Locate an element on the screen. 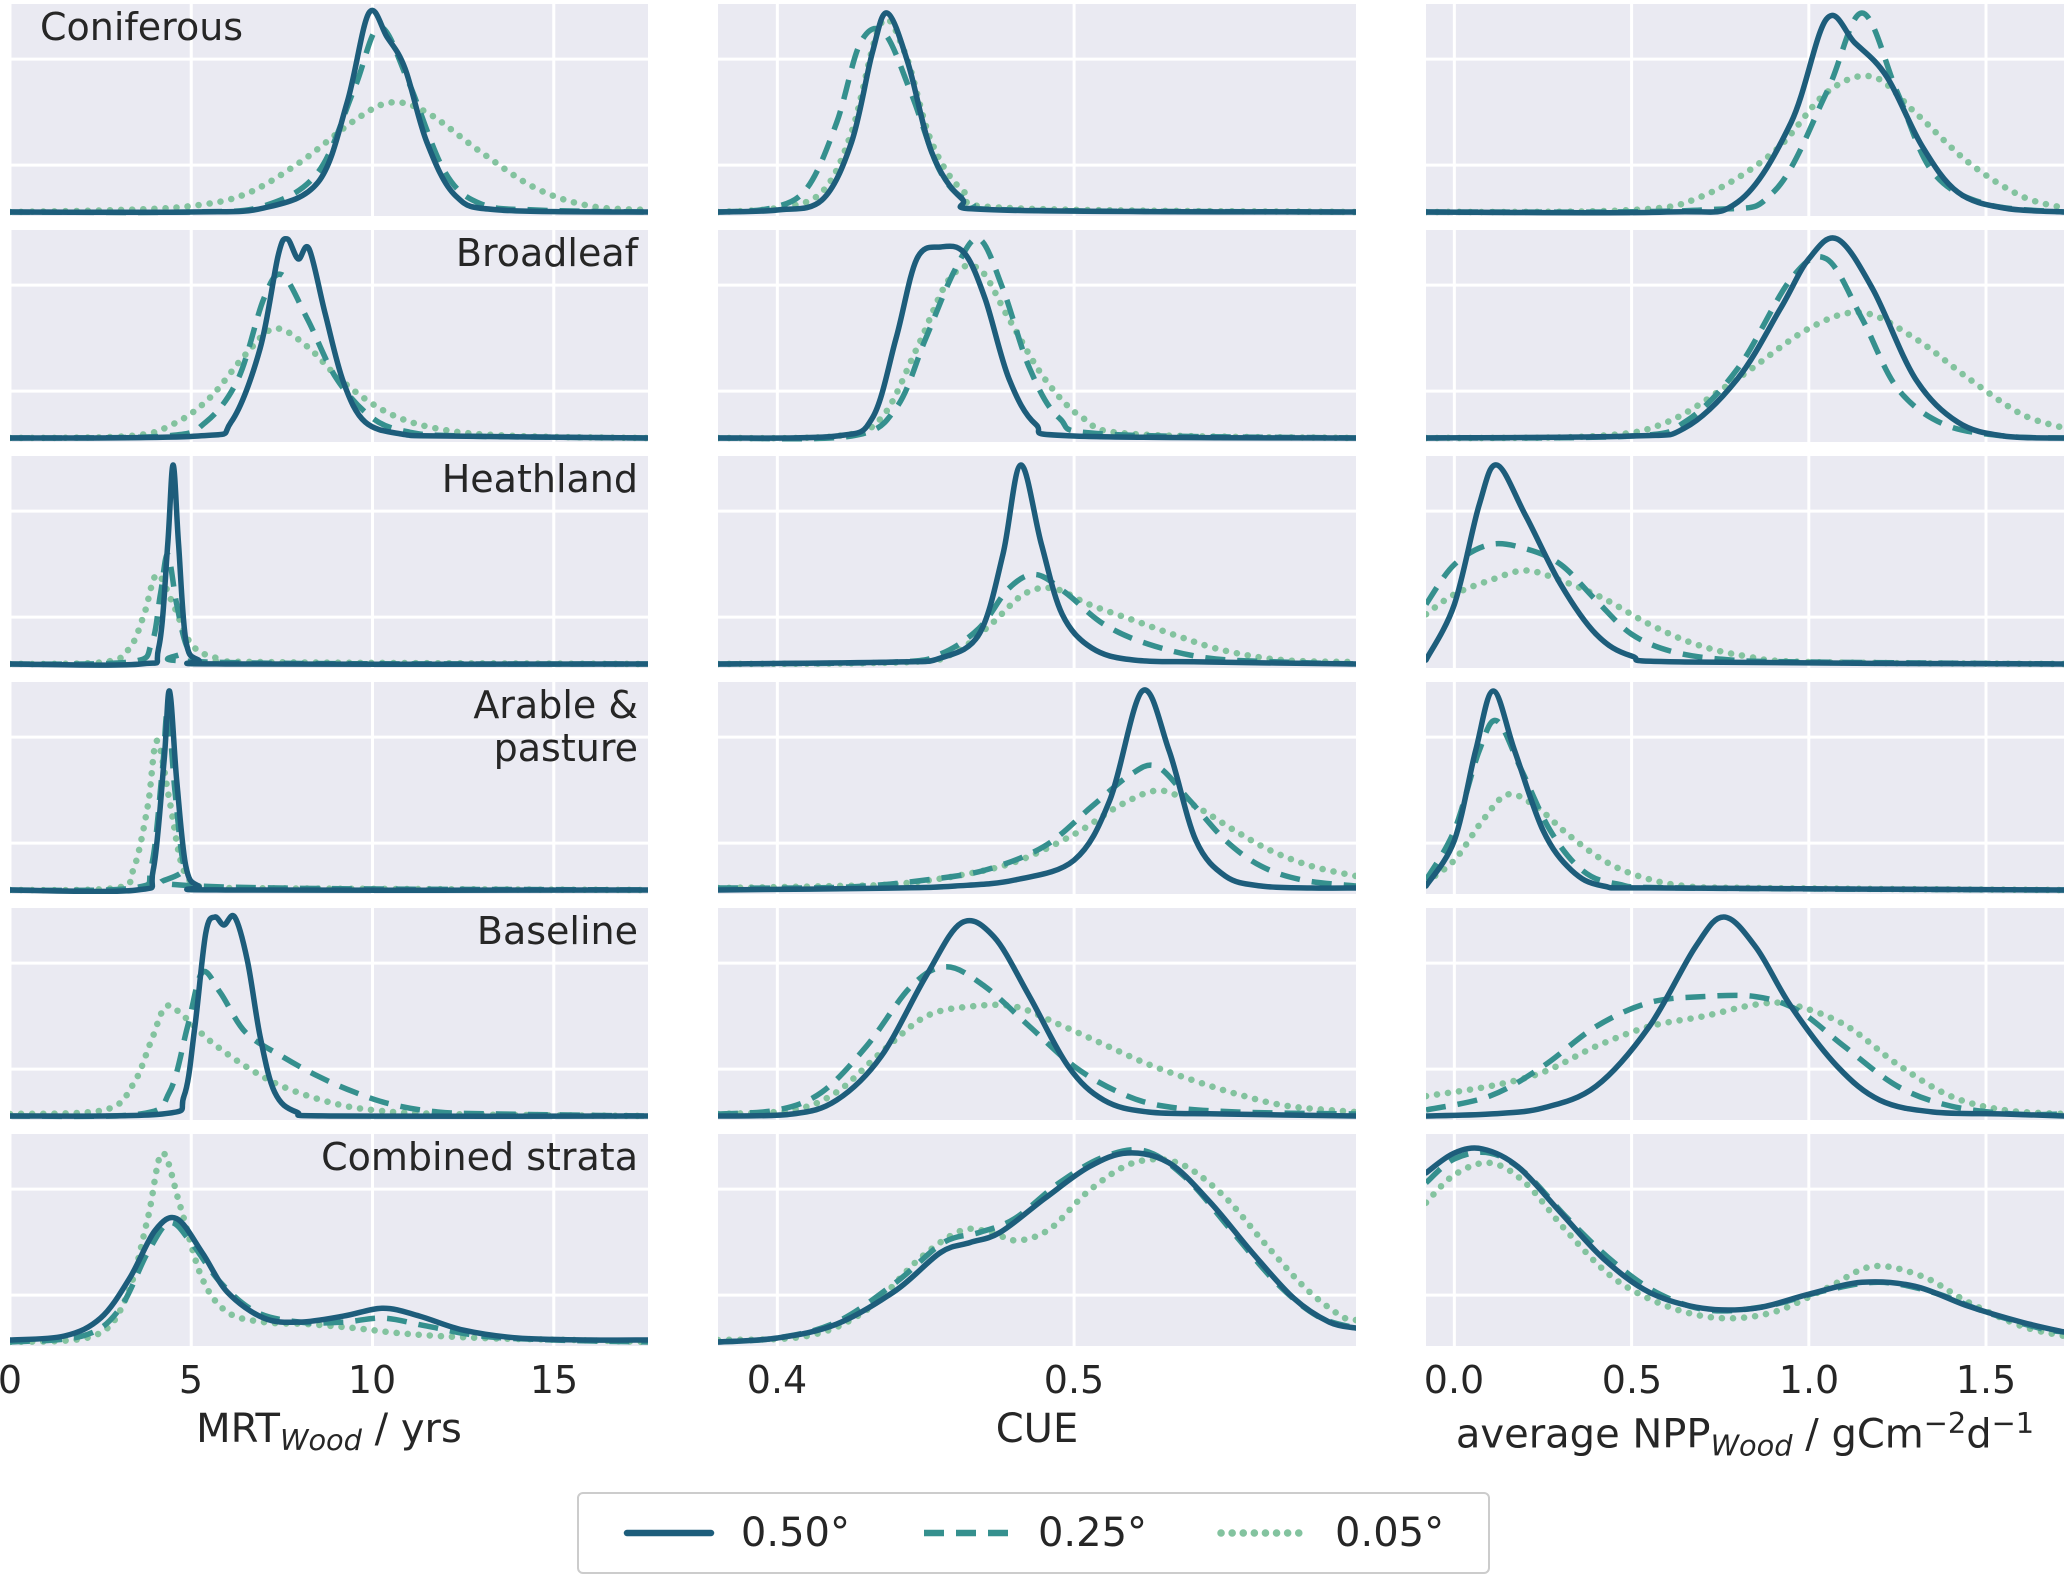 The width and height of the screenshot is (2067, 1587). subplot-combined-strata-cue is located at coordinates (1037, 1240).